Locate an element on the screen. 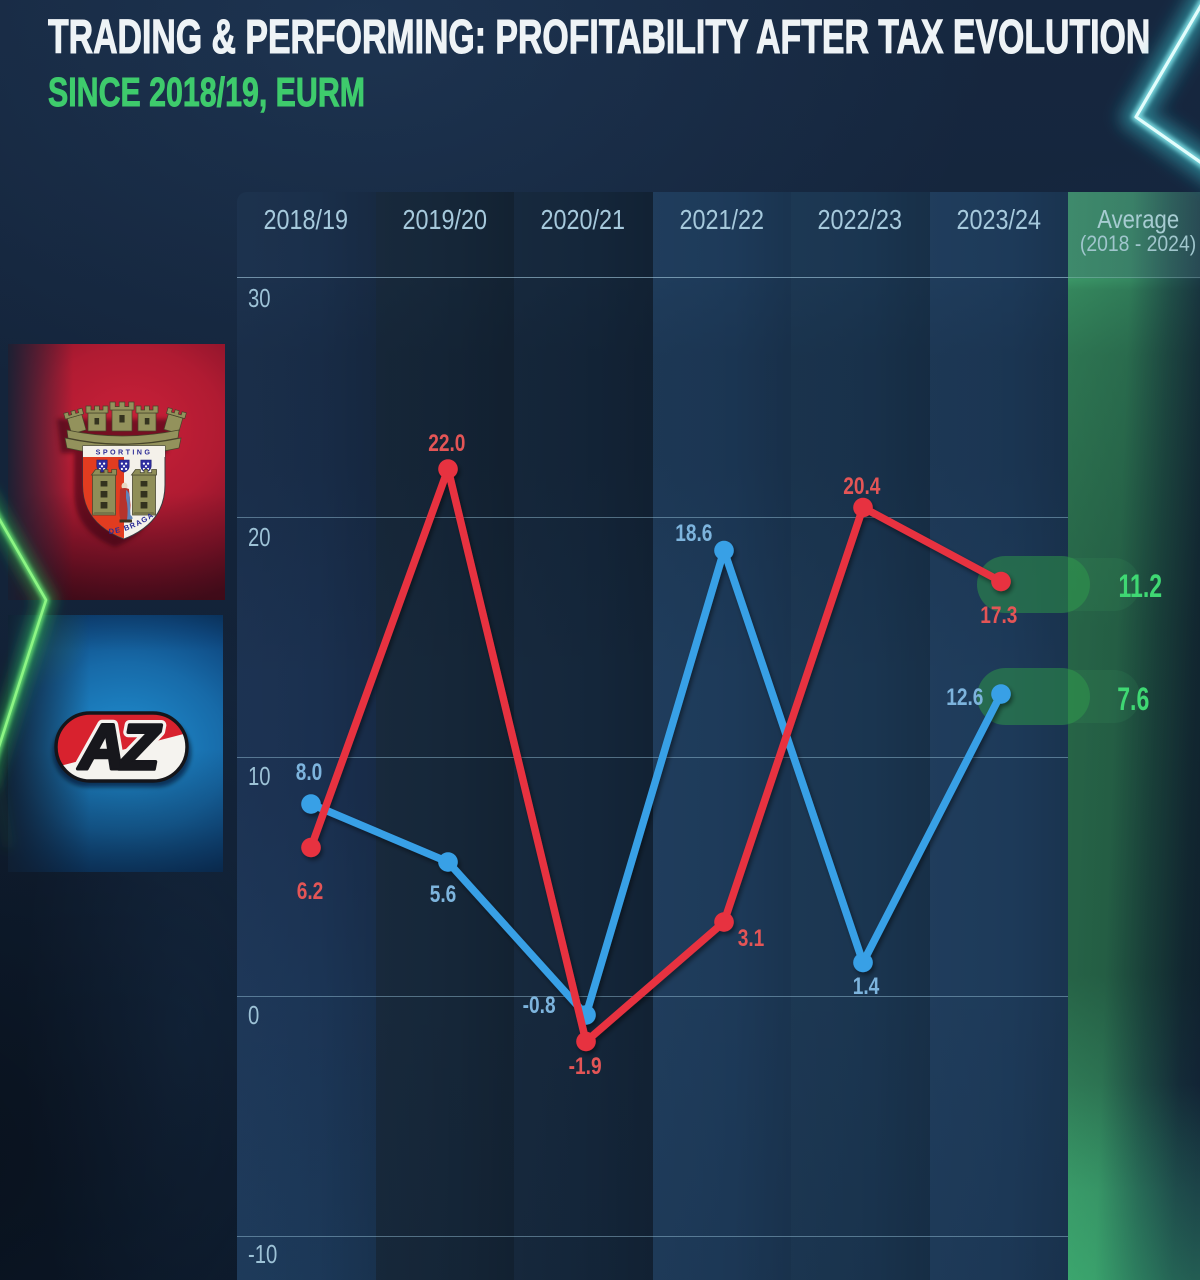 This screenshot has width=1200, height=1280. svg-text: SPORTING is located at coordinates (124, 452).